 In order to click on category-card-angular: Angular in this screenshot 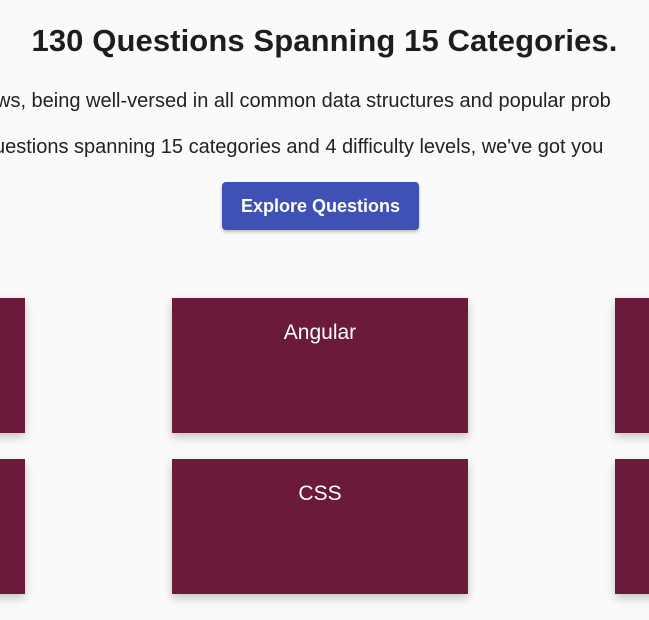, I will do `click(320, 365)`.